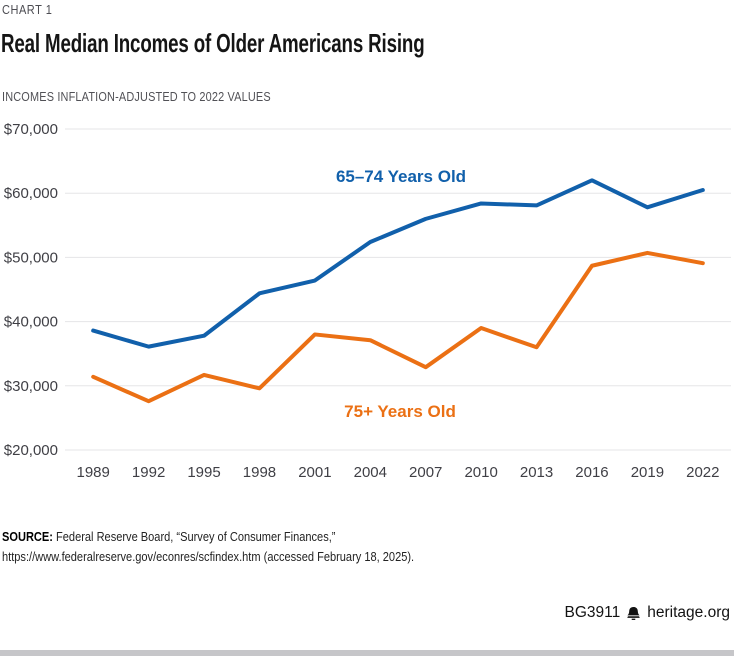 This screenshot has height=656, width=734. What do you see at coordinates (93, 472) in the screenshot?
I see `x-tick-label: 1989` at bounding box center [93, 472].